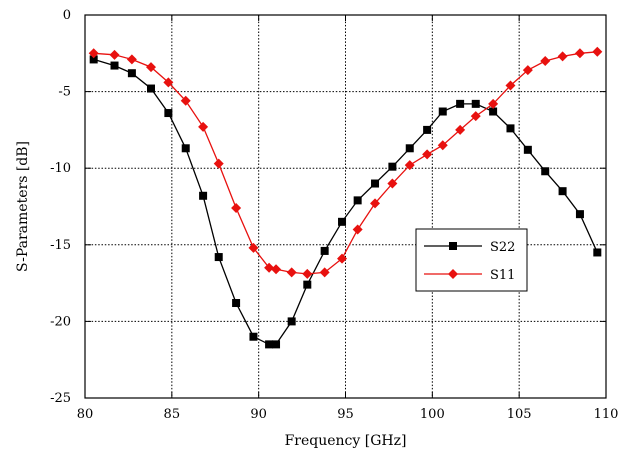 The width and height of the screenshot is (626, 461). What do you see at coordinates (432, 414) in the screenshot?
I see `x-tick-label: 100` at bounding box center [432, 414].